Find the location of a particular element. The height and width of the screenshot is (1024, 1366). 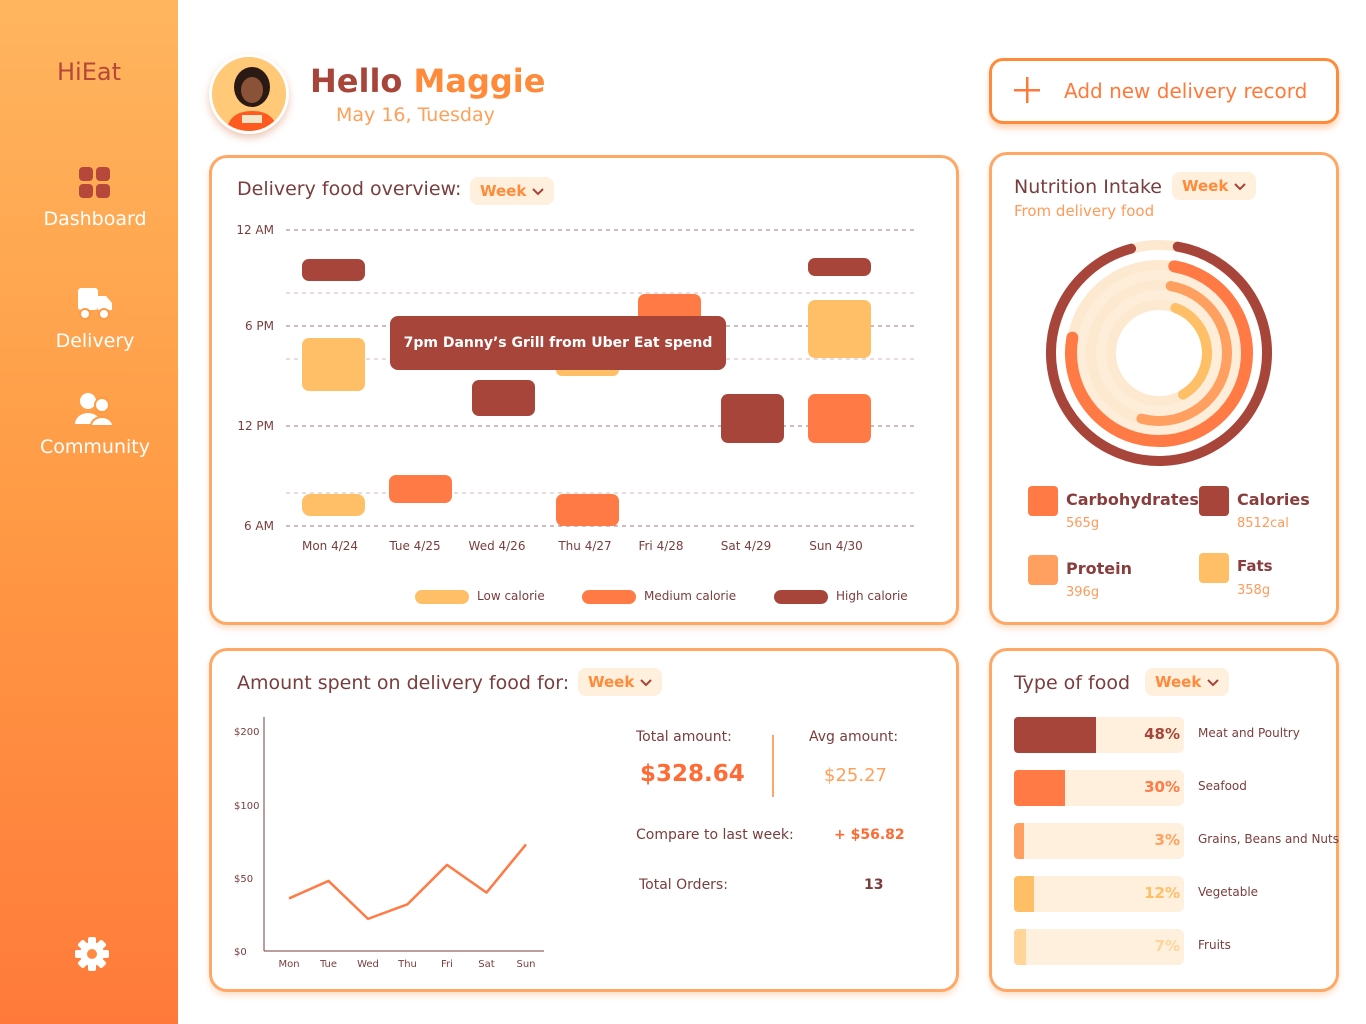

day-label: Sun 4/30 is located at coordinates (836, 546).